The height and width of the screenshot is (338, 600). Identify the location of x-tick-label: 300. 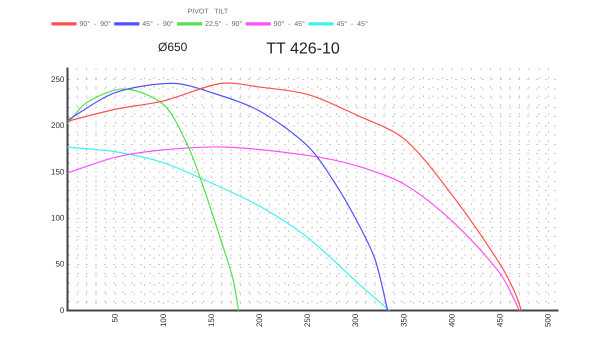
(355, 320).